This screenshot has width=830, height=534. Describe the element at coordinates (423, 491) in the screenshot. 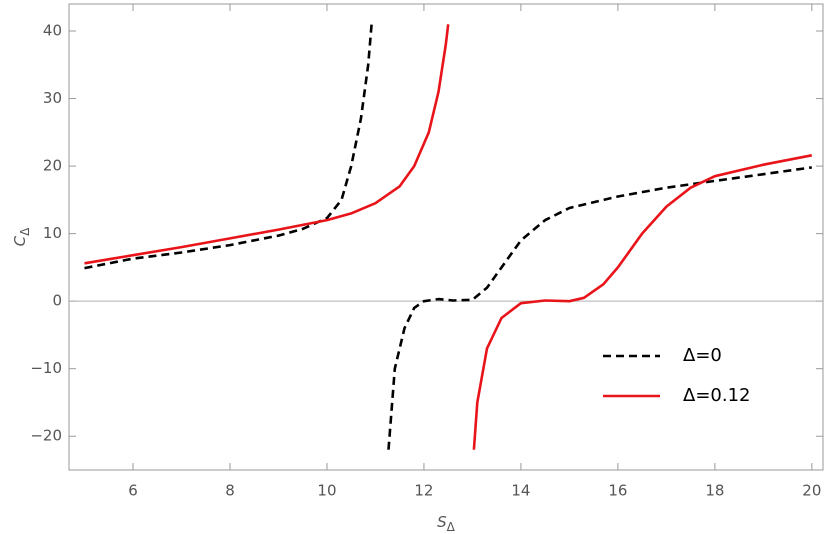

I see `x-tick-label: 12` at that location.